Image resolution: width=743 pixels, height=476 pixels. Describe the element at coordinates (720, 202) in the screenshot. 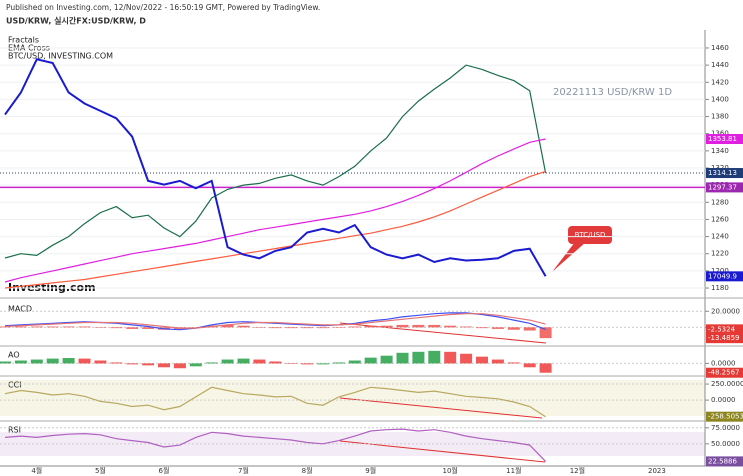

I see `y-tick-label: 1280` at that location.